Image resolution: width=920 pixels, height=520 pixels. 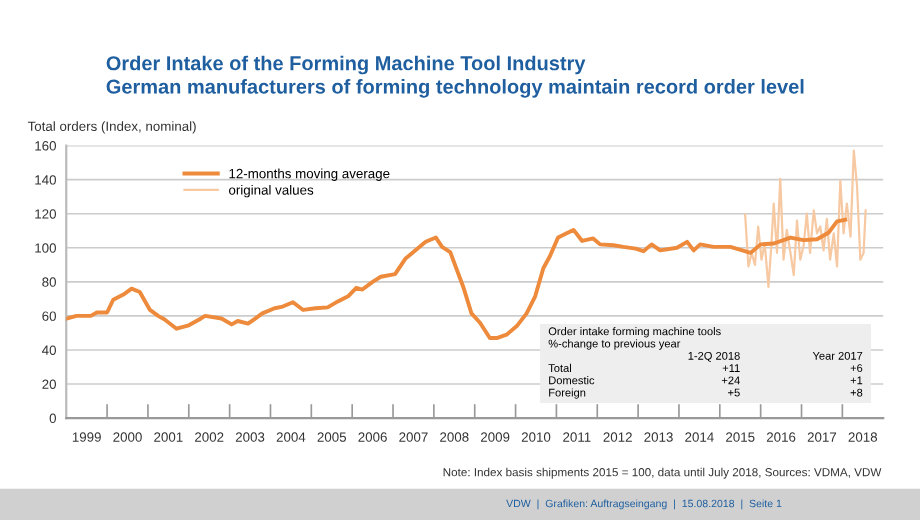 What do you see at coordinates (455, 88) in the screenshot?
I see `chart-subtitle: German manufacturers of forming technology maintain record order level` at bounding box center [455, 88].